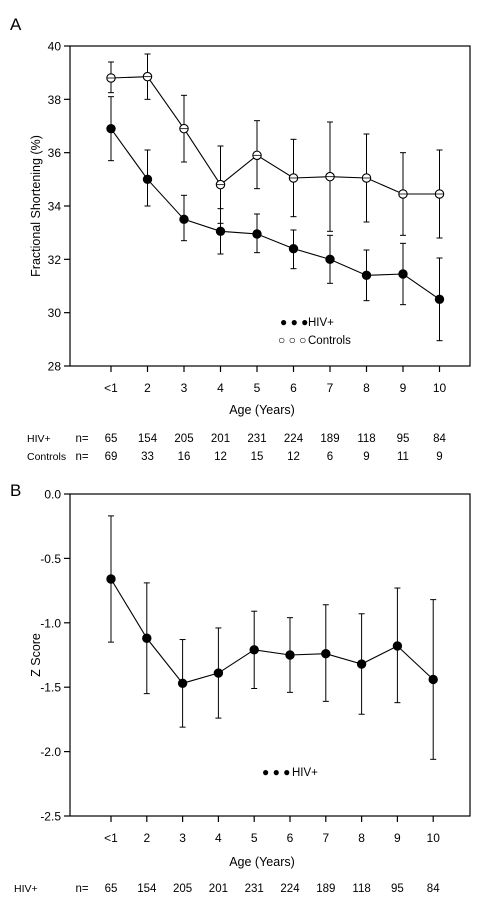  Describe the element at coordinates (55, 313) in the screenshot. I see `y-tick-label: 30` at that location.